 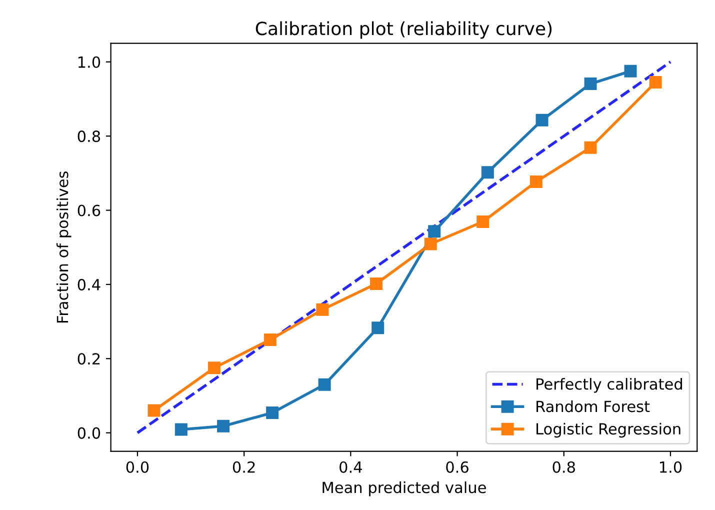 What do you see at coordinates (64, 247) in the screenshot?
I see `y-axis-title: Fraction of positives` at bounding box center [64, 247].